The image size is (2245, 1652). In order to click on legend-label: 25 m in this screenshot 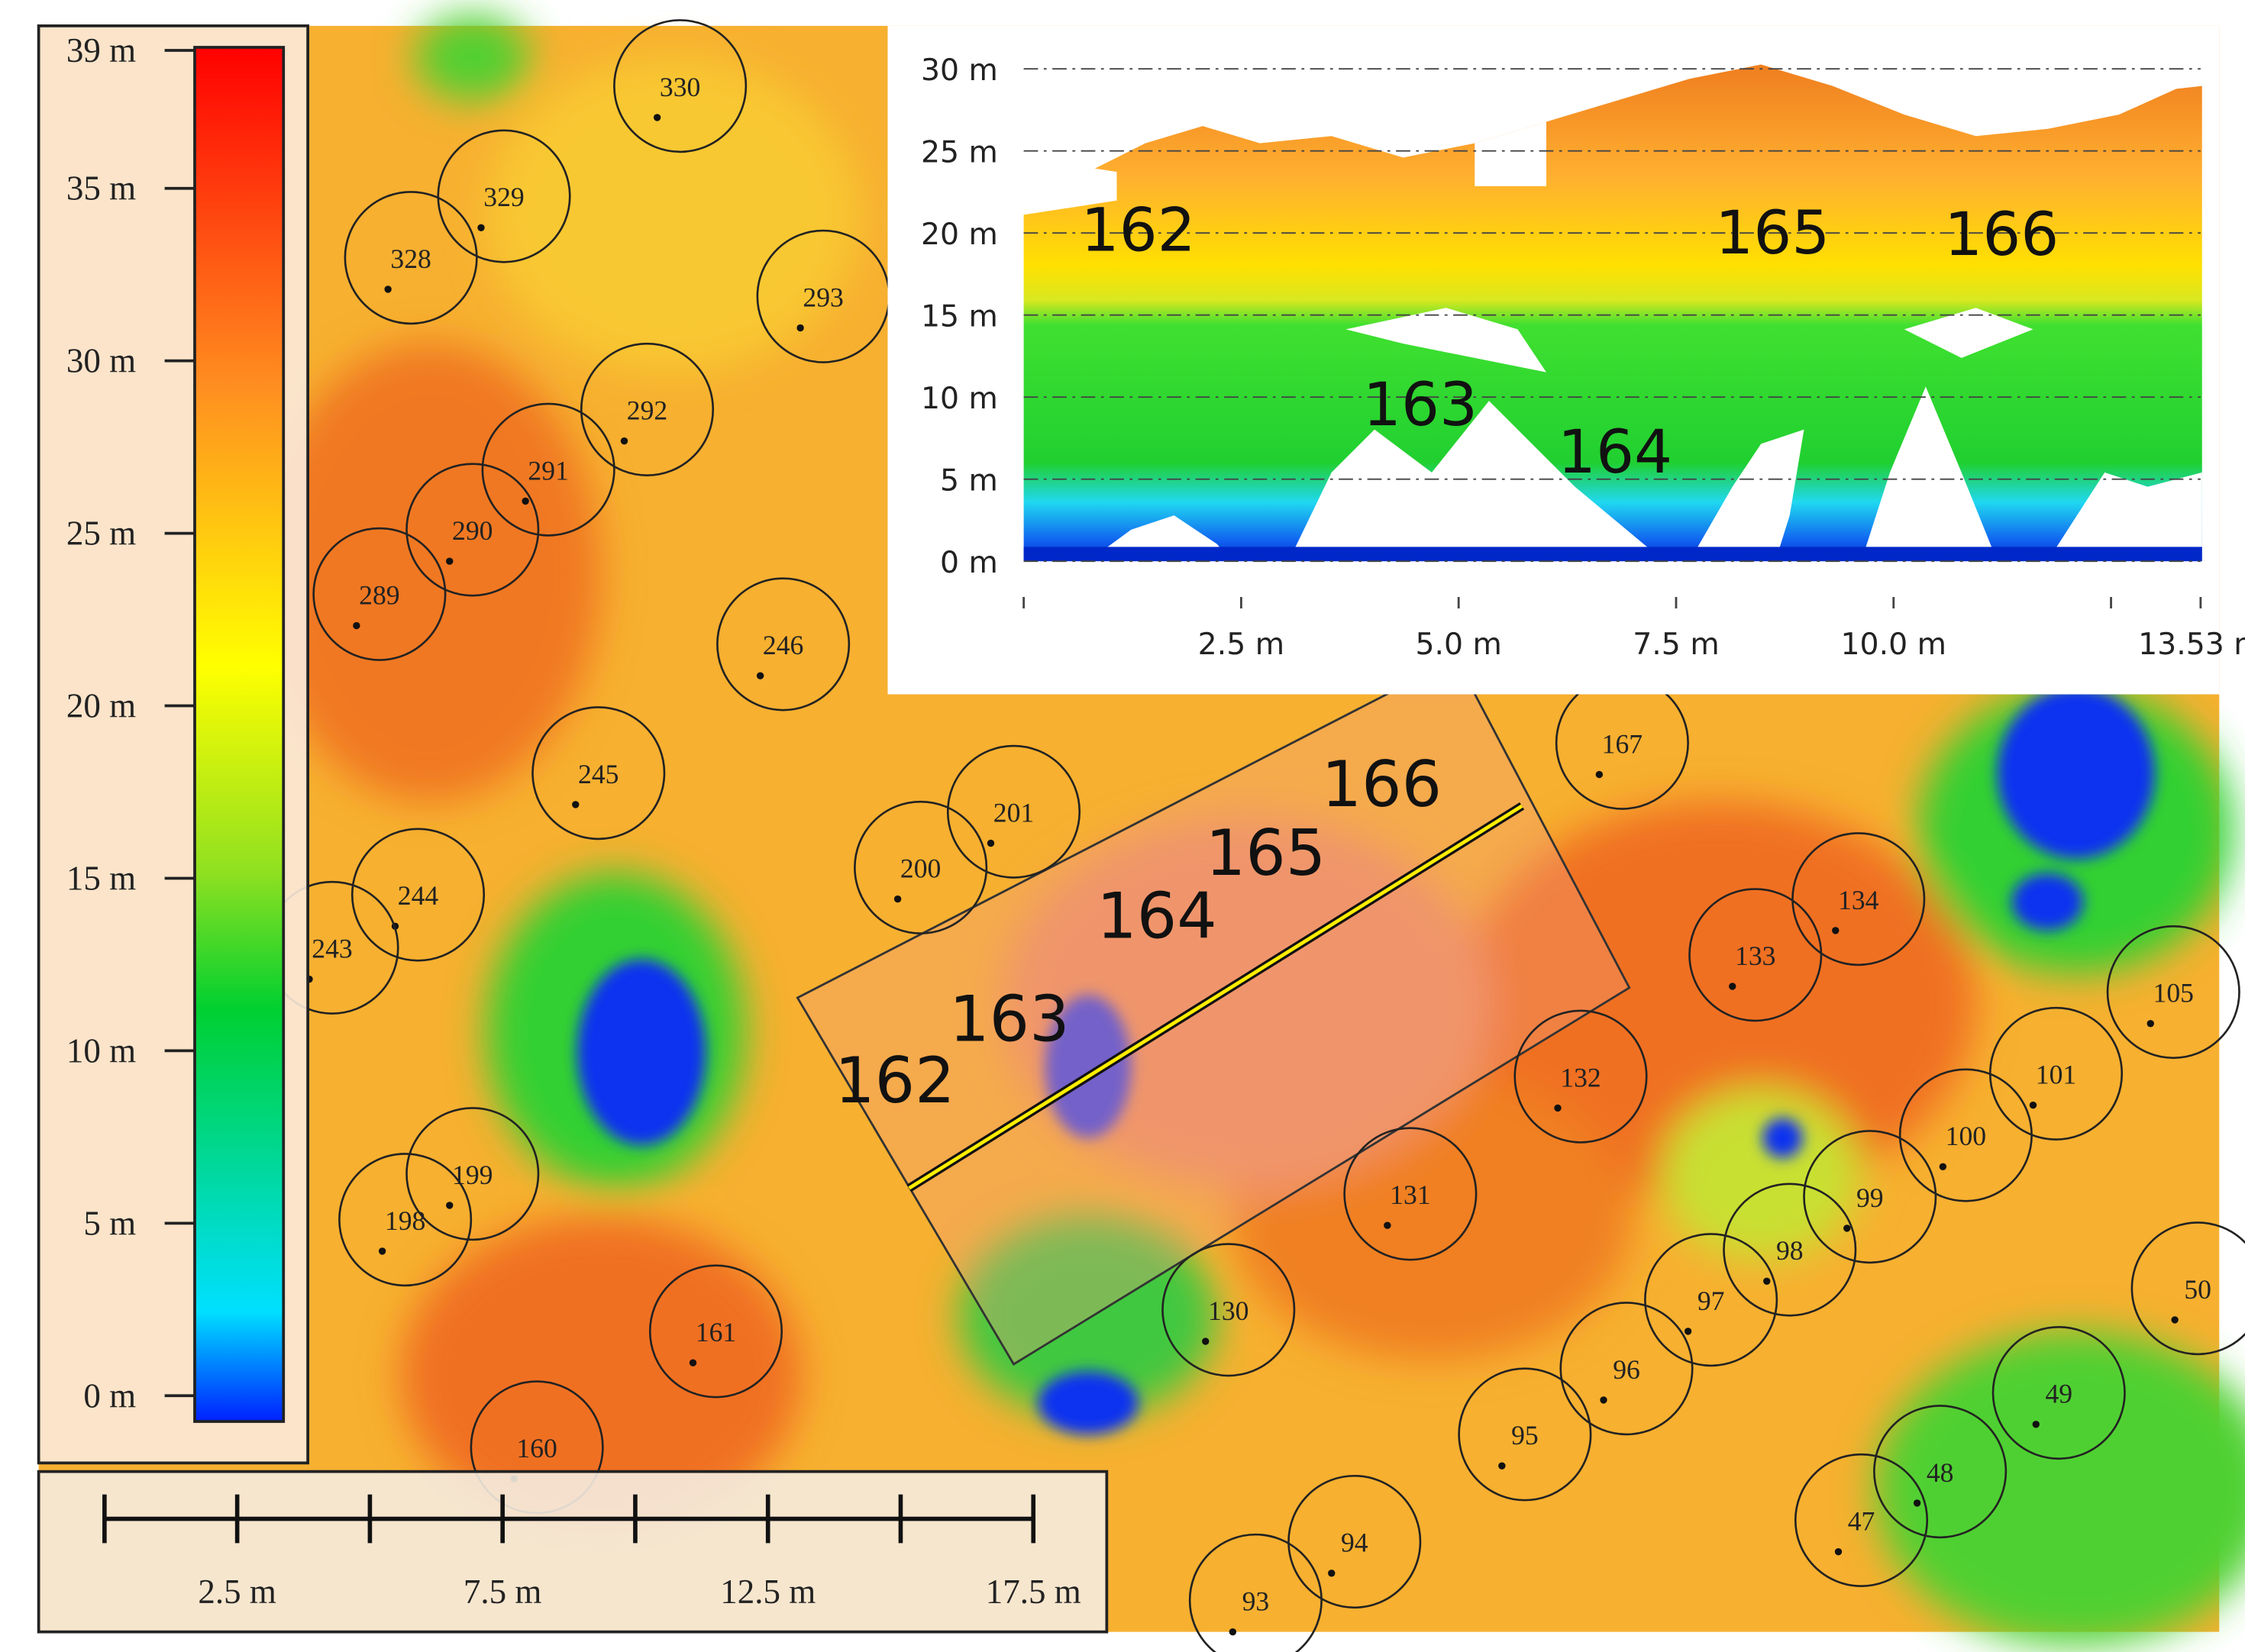, I will do `click(101, 534)`.